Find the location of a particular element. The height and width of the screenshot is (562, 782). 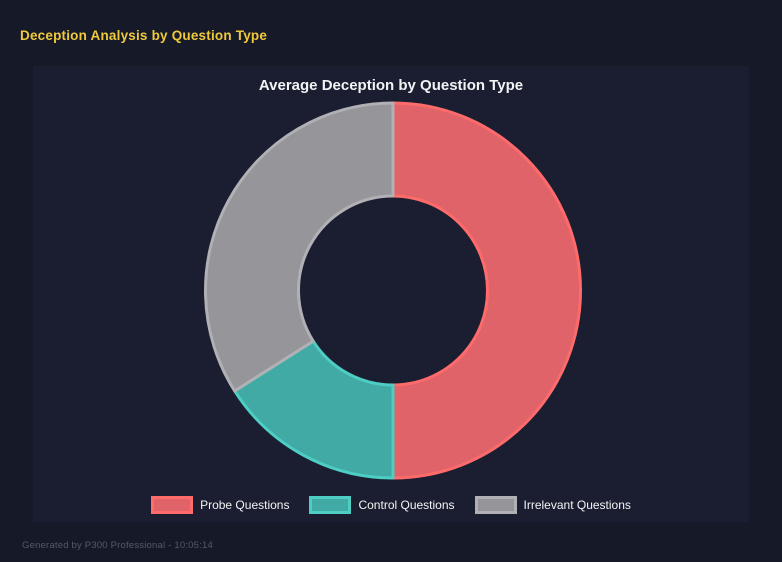

donut-segment-teal is located at coordinates (314, 409).